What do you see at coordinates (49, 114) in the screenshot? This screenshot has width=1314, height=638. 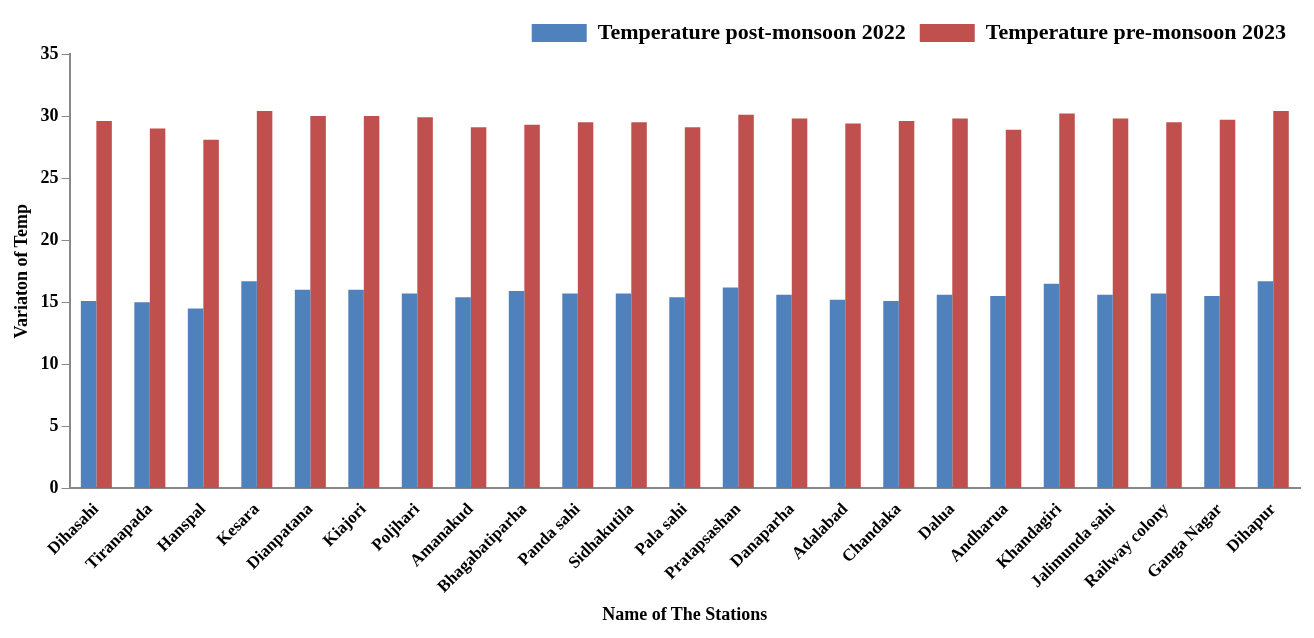 I see `y-tick-label: 30` at bounding box center [49, 114].